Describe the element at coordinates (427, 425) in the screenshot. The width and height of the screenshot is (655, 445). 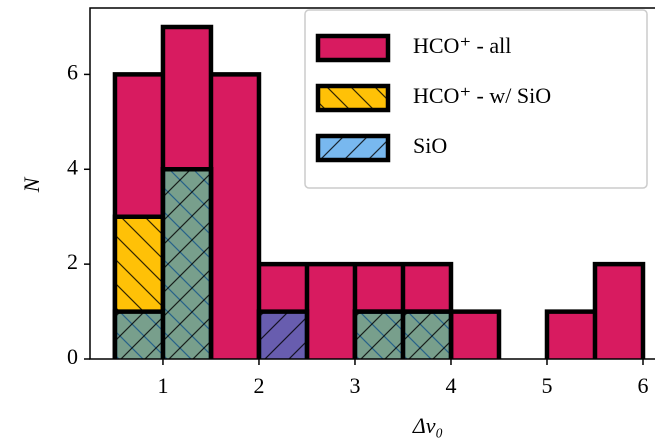
I see `x-axis-label: Δv₀` at that location.